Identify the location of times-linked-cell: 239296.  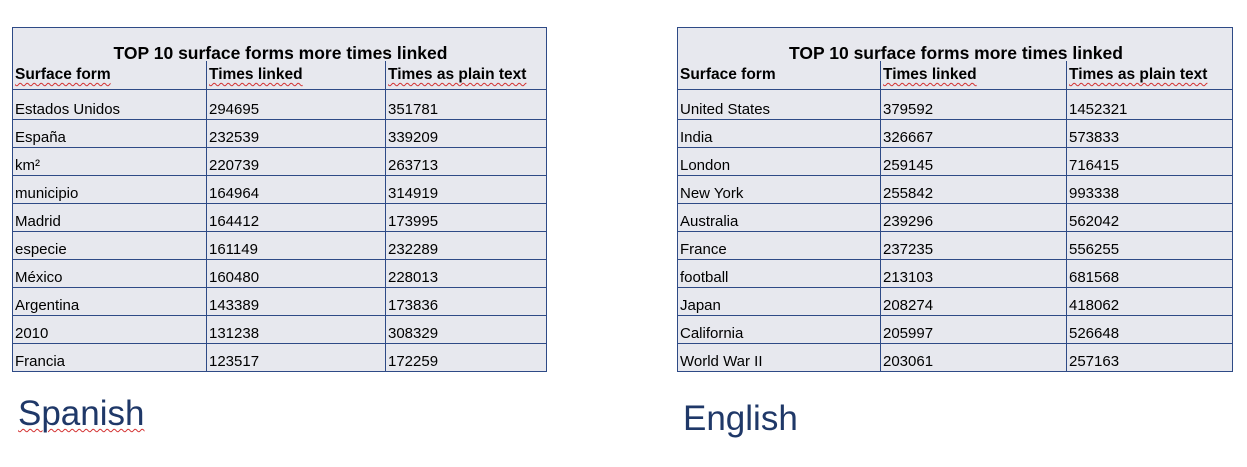
(973, 217).